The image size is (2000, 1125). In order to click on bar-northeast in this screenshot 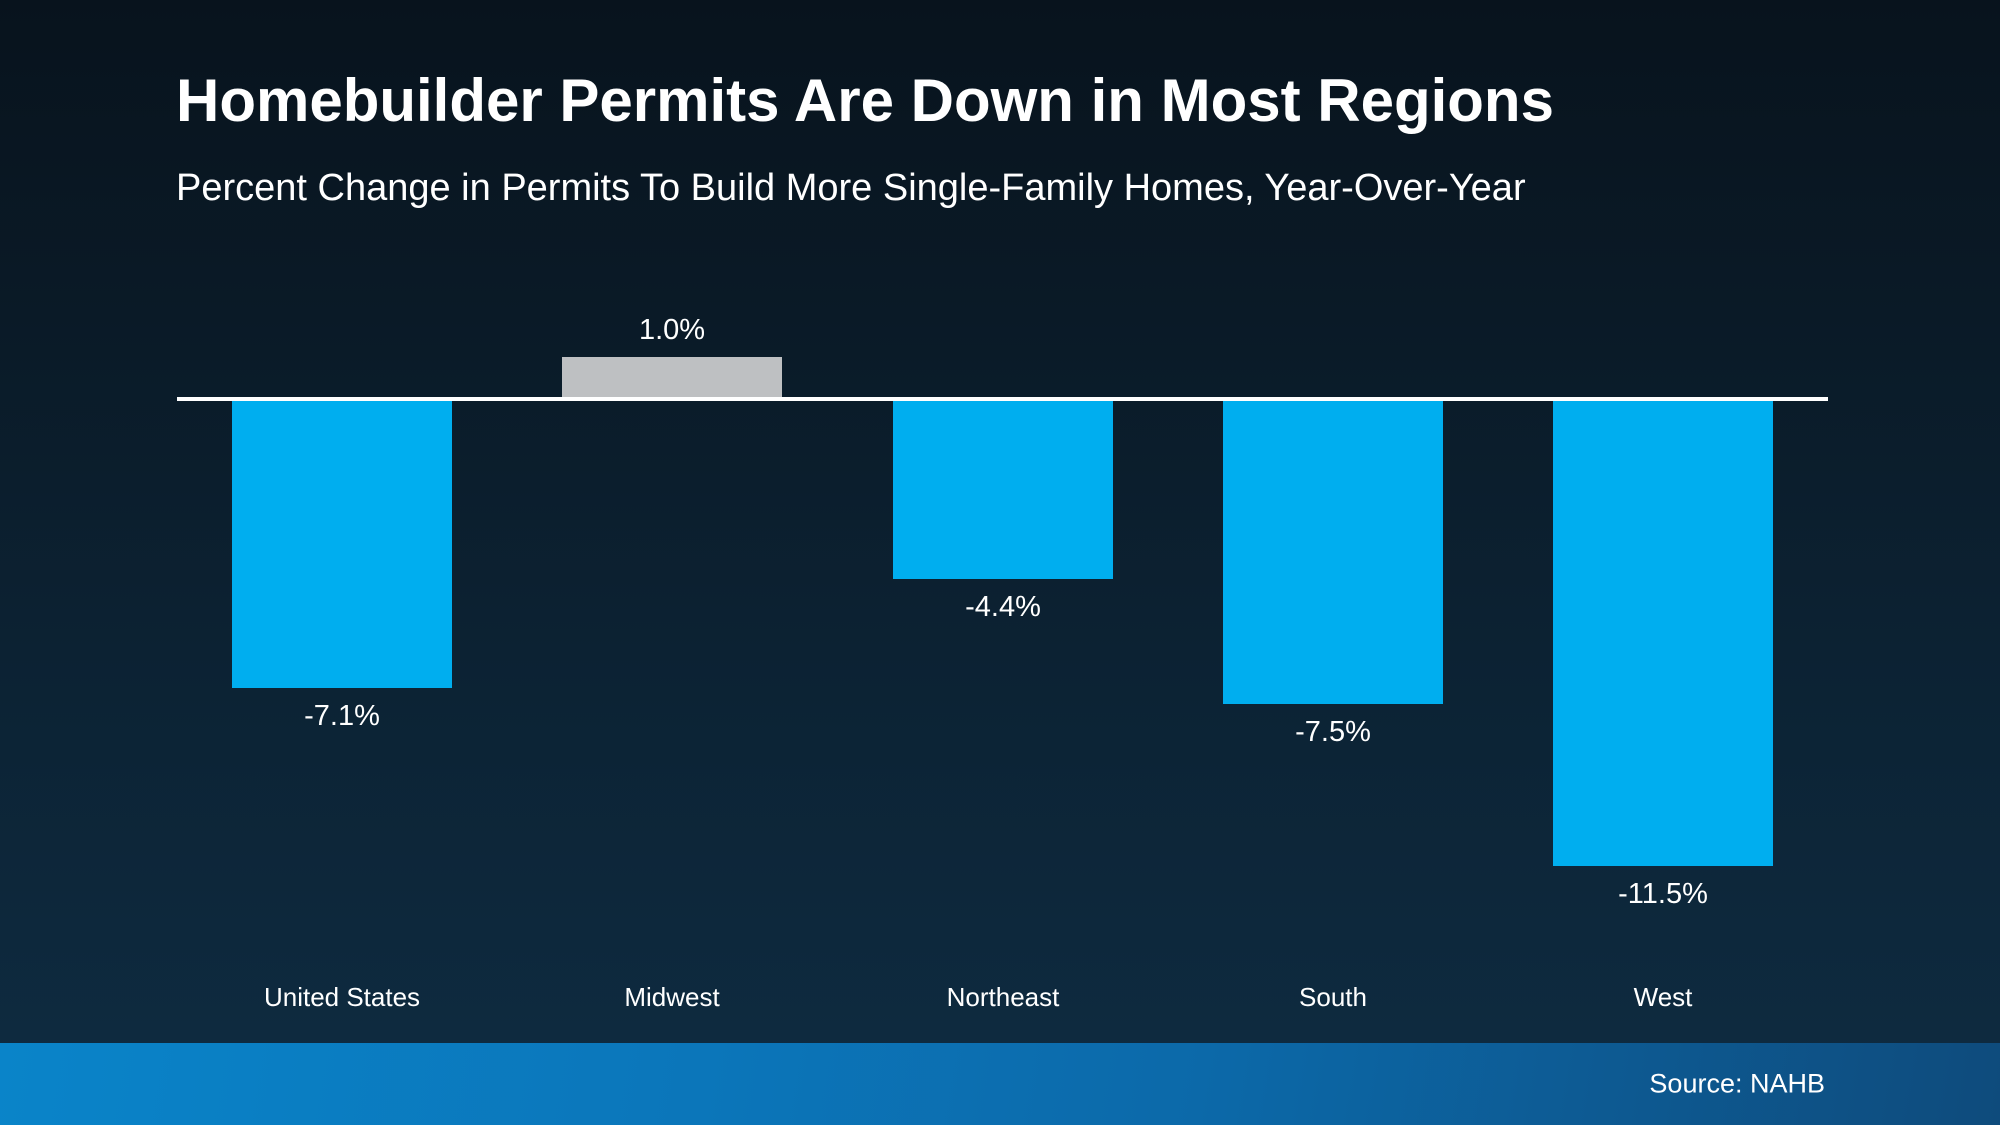, I will do `click(1003, 490)`.